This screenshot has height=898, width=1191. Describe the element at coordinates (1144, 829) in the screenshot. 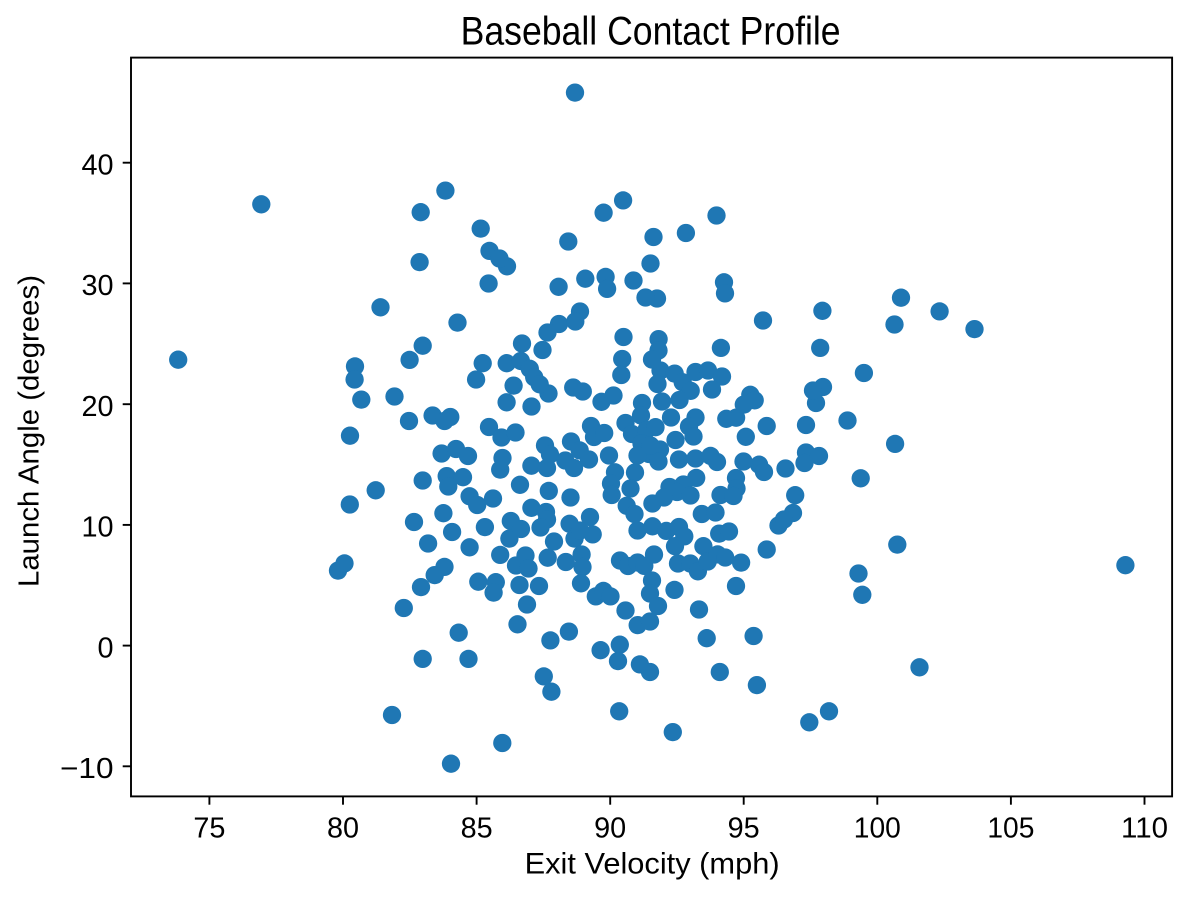

I see `svg-text: 110` at that location.